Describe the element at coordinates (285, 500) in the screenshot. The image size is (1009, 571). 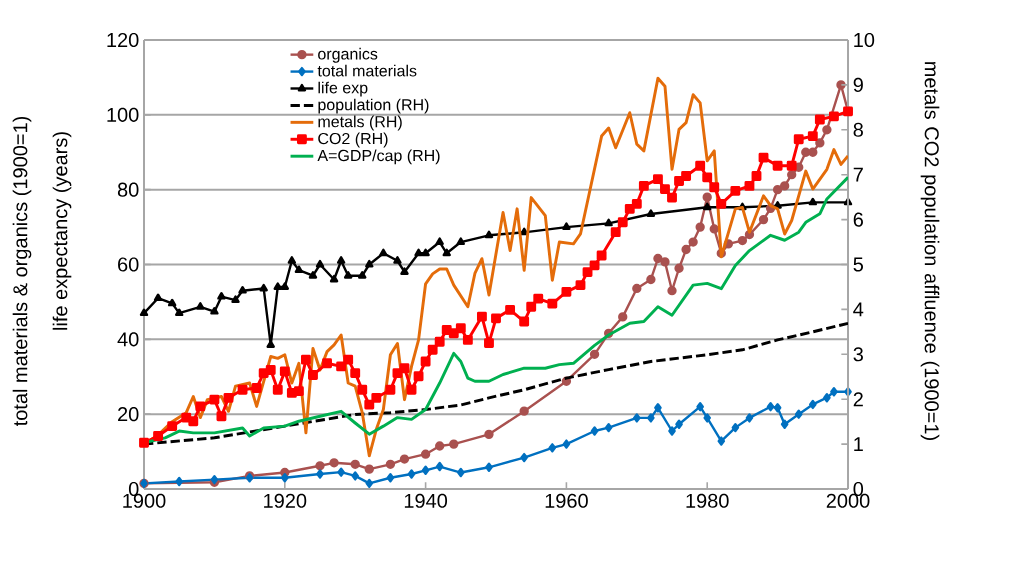
I see `x-tick-label: 1920` at that location.